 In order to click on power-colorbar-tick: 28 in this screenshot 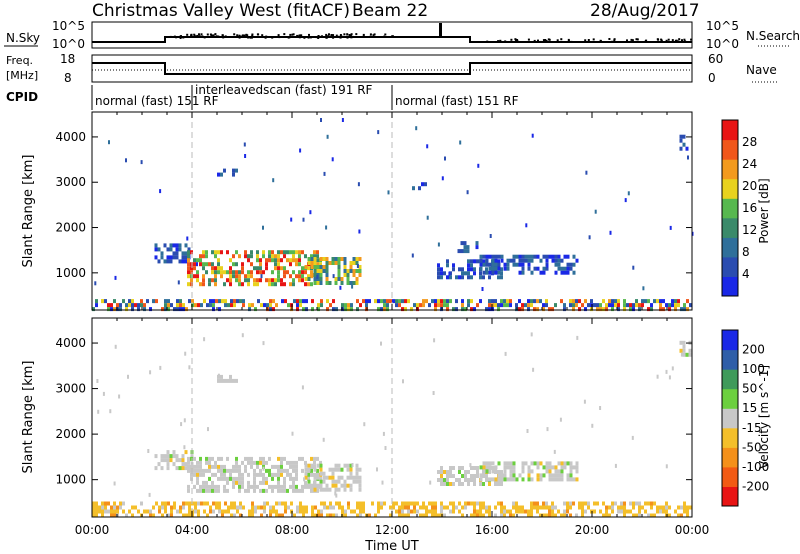, I will do `click(749, 142)`.